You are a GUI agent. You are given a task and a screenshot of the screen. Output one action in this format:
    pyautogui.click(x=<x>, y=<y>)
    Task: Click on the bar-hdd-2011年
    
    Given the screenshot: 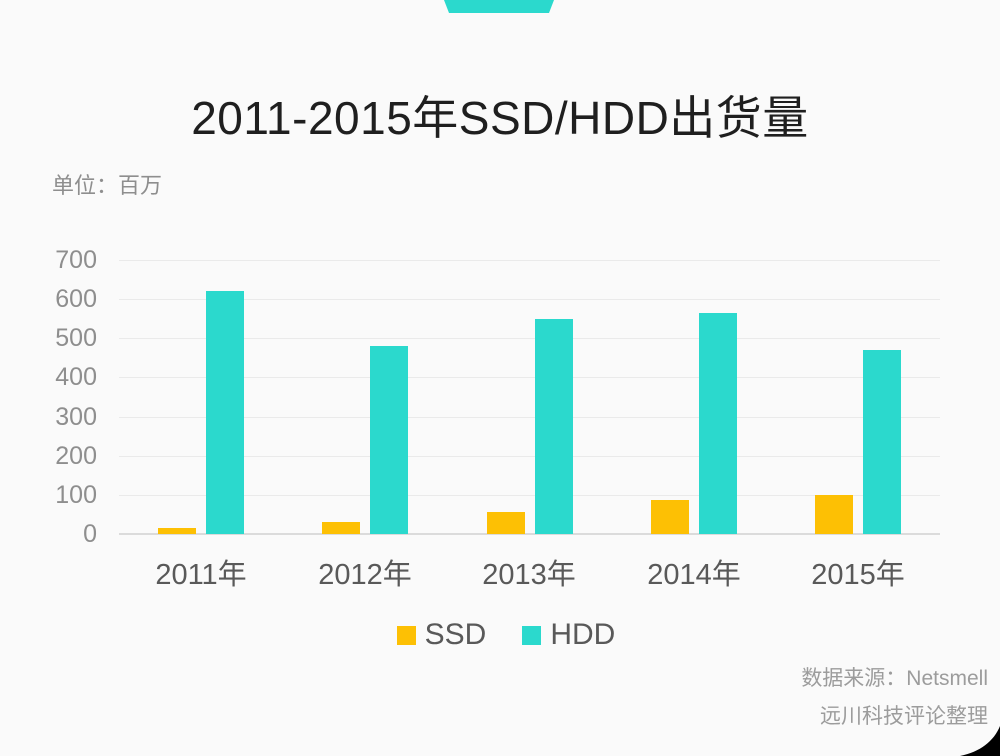 What is the action you would take?
    pyautogui.click(x=225, y=412)
    